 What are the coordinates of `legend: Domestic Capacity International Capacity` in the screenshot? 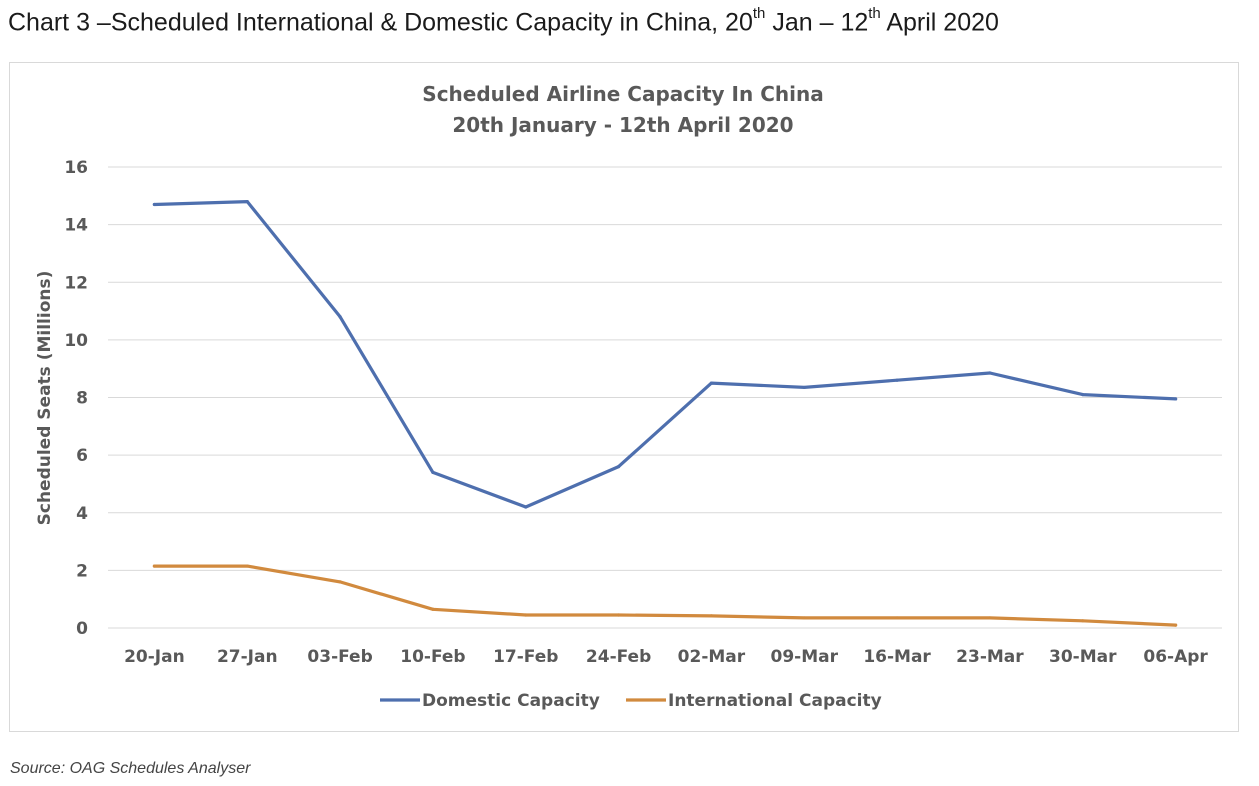 It's located at (631, 701).